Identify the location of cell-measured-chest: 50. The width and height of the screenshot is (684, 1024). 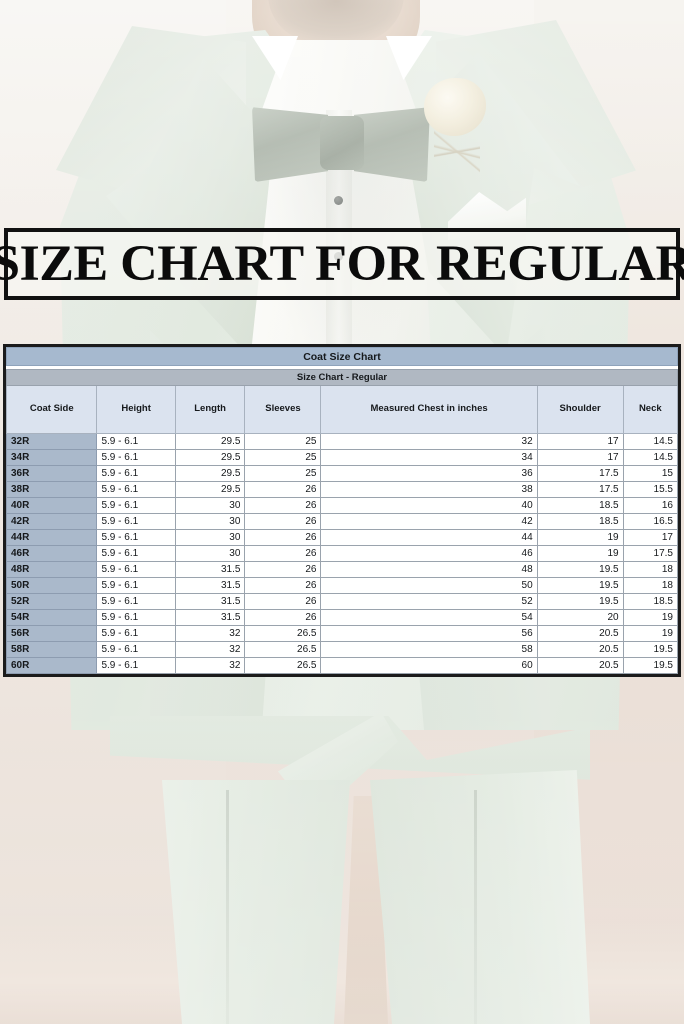
(429, 585).